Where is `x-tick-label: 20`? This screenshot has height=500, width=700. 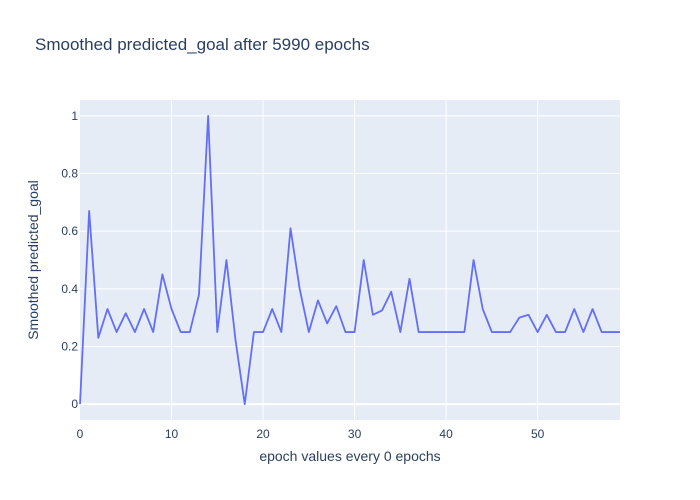
x-tick-label: 20 is located at coordinates (263, 434).